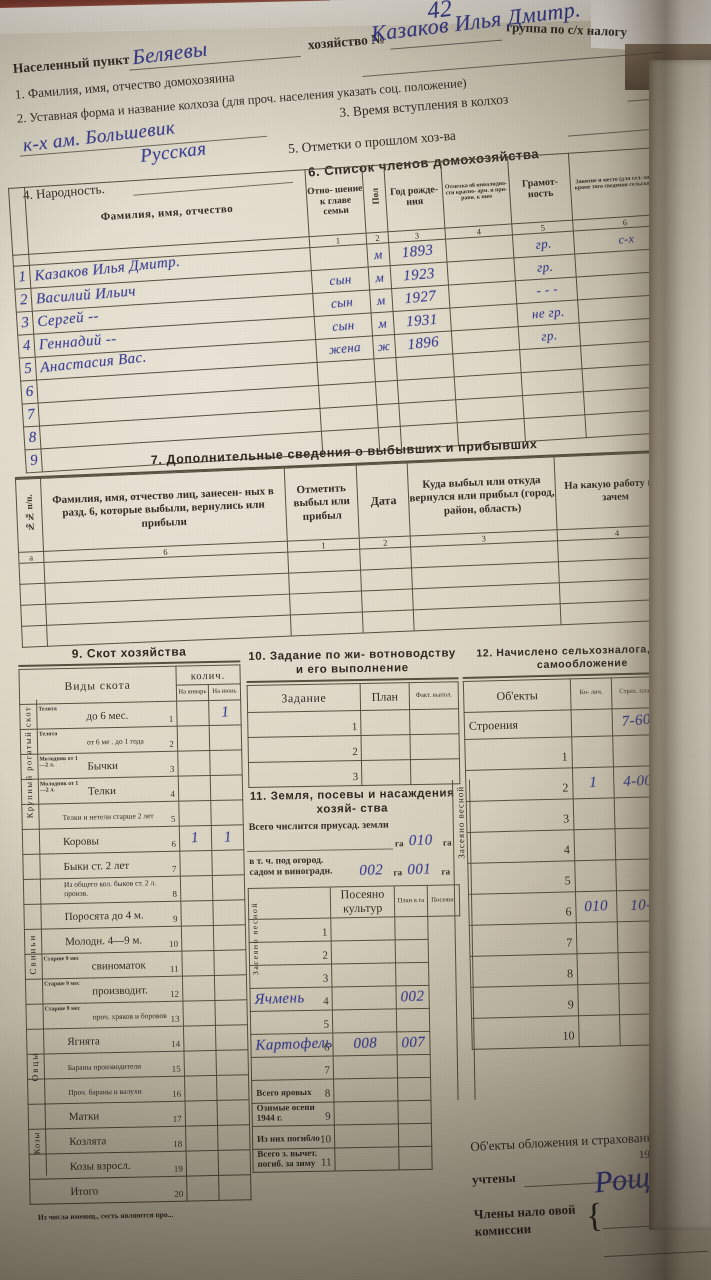  What do you see at coordinates (25, 323) in the screenshot?
I see `row-number: 3` at bounding box center [25, 323].